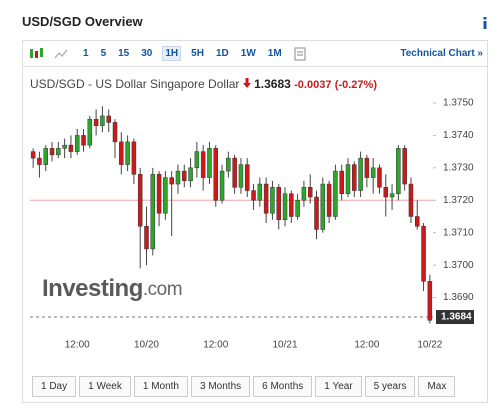 The height and width of the screenshot is (412, 500). Describe the element at coordinates (355, 85) in the screenshot. I see `change-percent: (-0.27%)` at that location.